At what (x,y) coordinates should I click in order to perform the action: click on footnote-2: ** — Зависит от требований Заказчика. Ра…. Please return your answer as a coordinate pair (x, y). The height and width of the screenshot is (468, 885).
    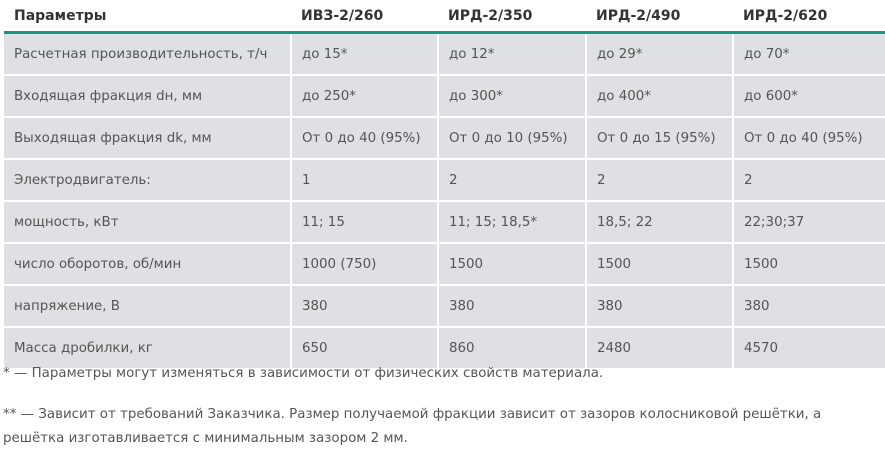
    Looking at the image, I should click on (412, 426).